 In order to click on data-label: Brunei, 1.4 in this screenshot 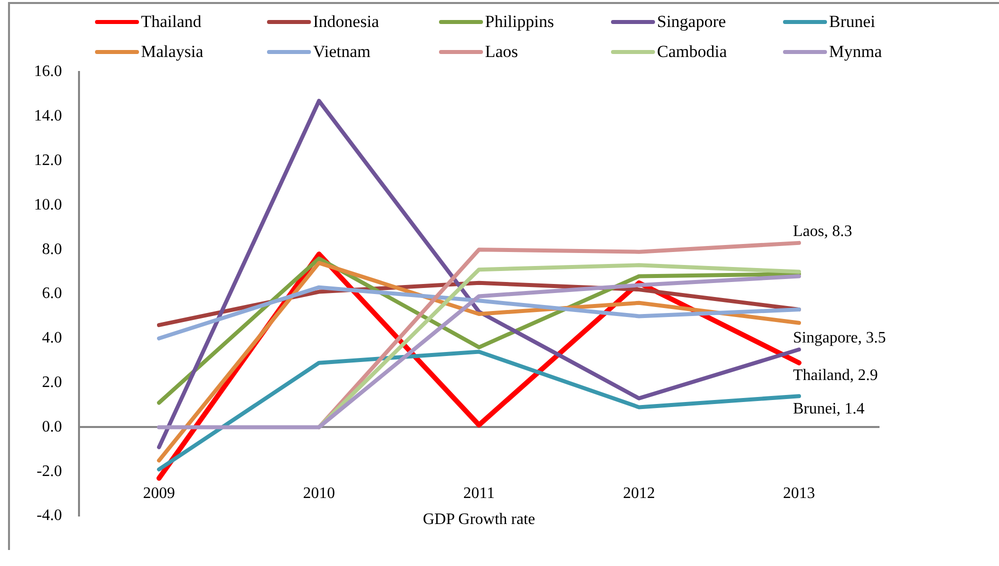, I will do `click(829, 409)`.